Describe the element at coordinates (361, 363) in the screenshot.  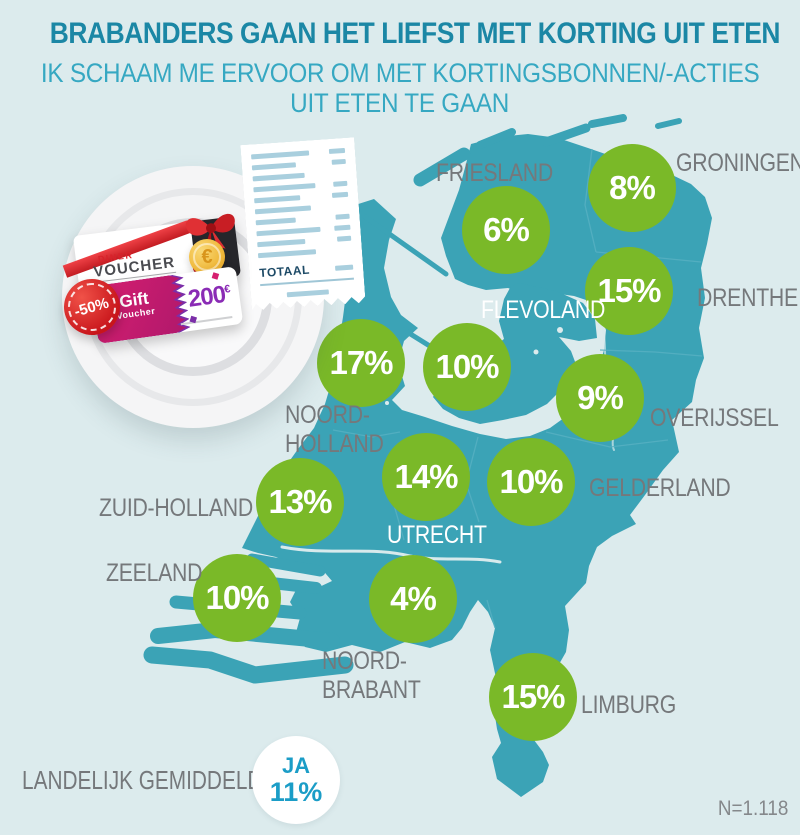
I see `region-circle-noord-holland: 17%` at that location.